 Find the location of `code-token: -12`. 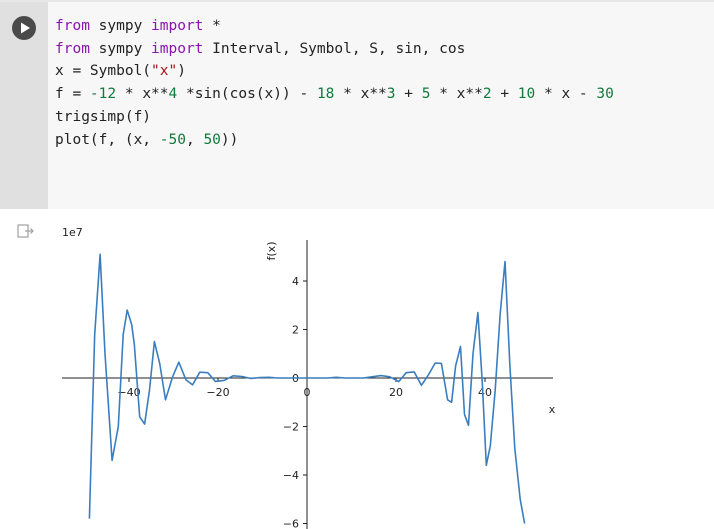

code-token: -12 is located at coordinates (103, 94).